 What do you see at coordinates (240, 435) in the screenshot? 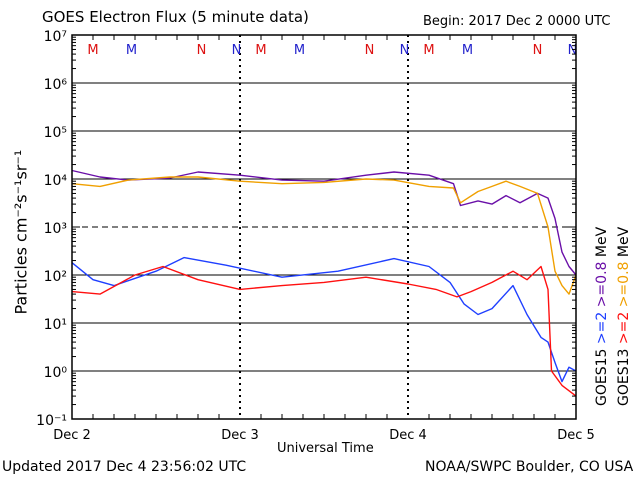
I see `x-tick-label: Dec 3` at bounding box center [240, 435].